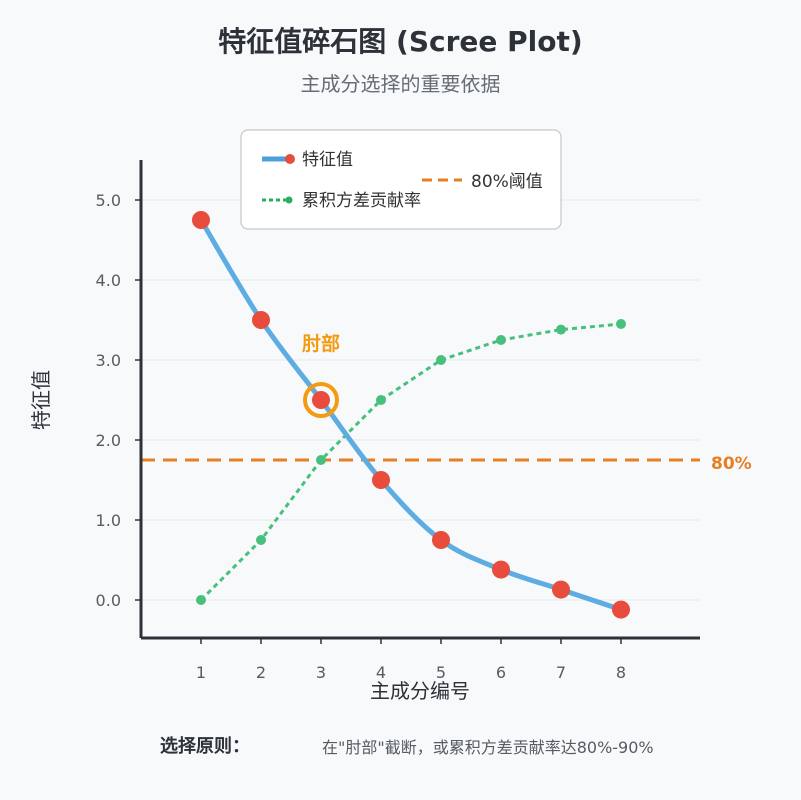  I want to click on legend-threshold-label: 80%阈值, so click(507, 182).